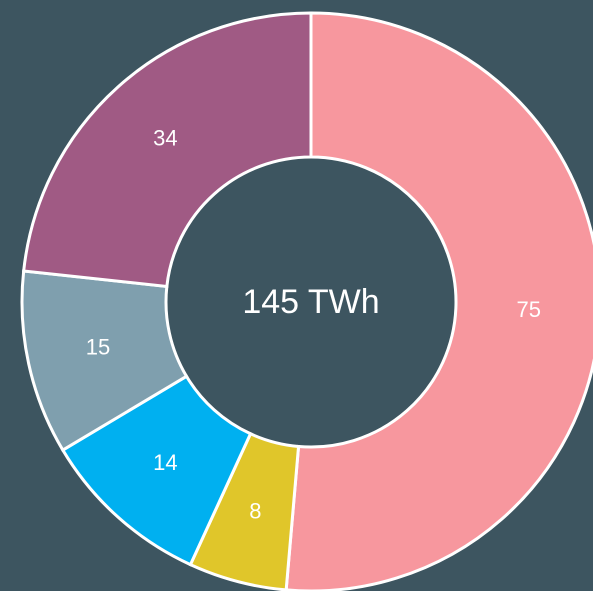 The height and width of the screenshot is (591, 593). What do you see at coordinates (255, 511) in the screenshot?
I see `data-label: 8` at bounding box center [255, 511].